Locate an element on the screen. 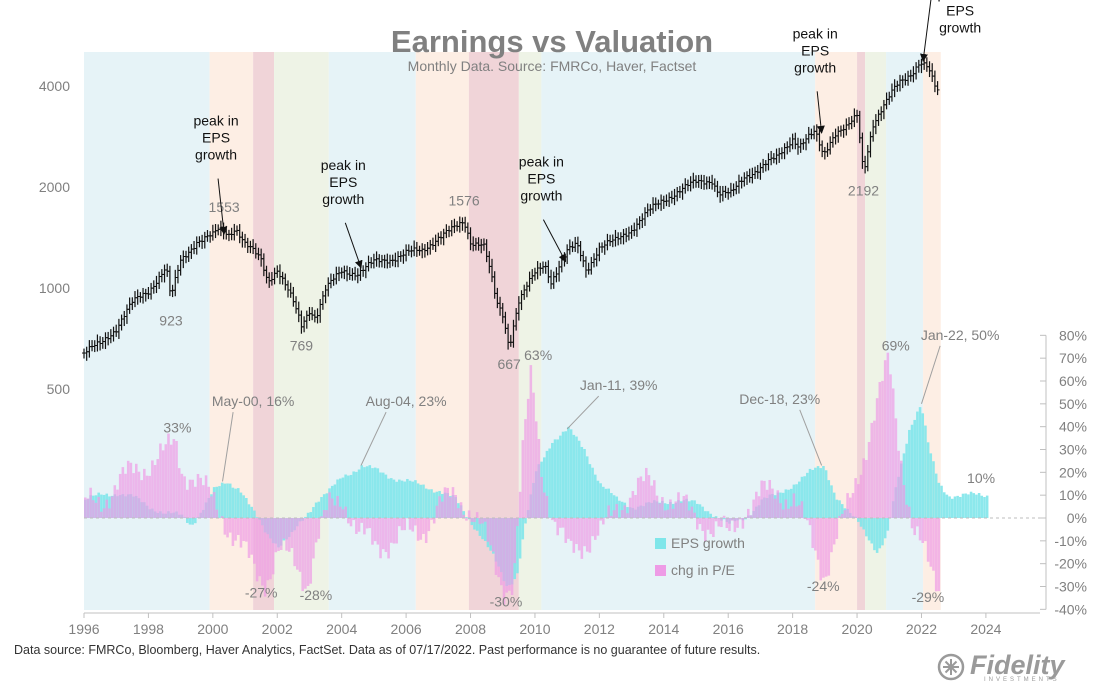 The height and width of the screenshot is (695, 1111). pct-tick-30%: 30% is located at coordinates (1073, 450).